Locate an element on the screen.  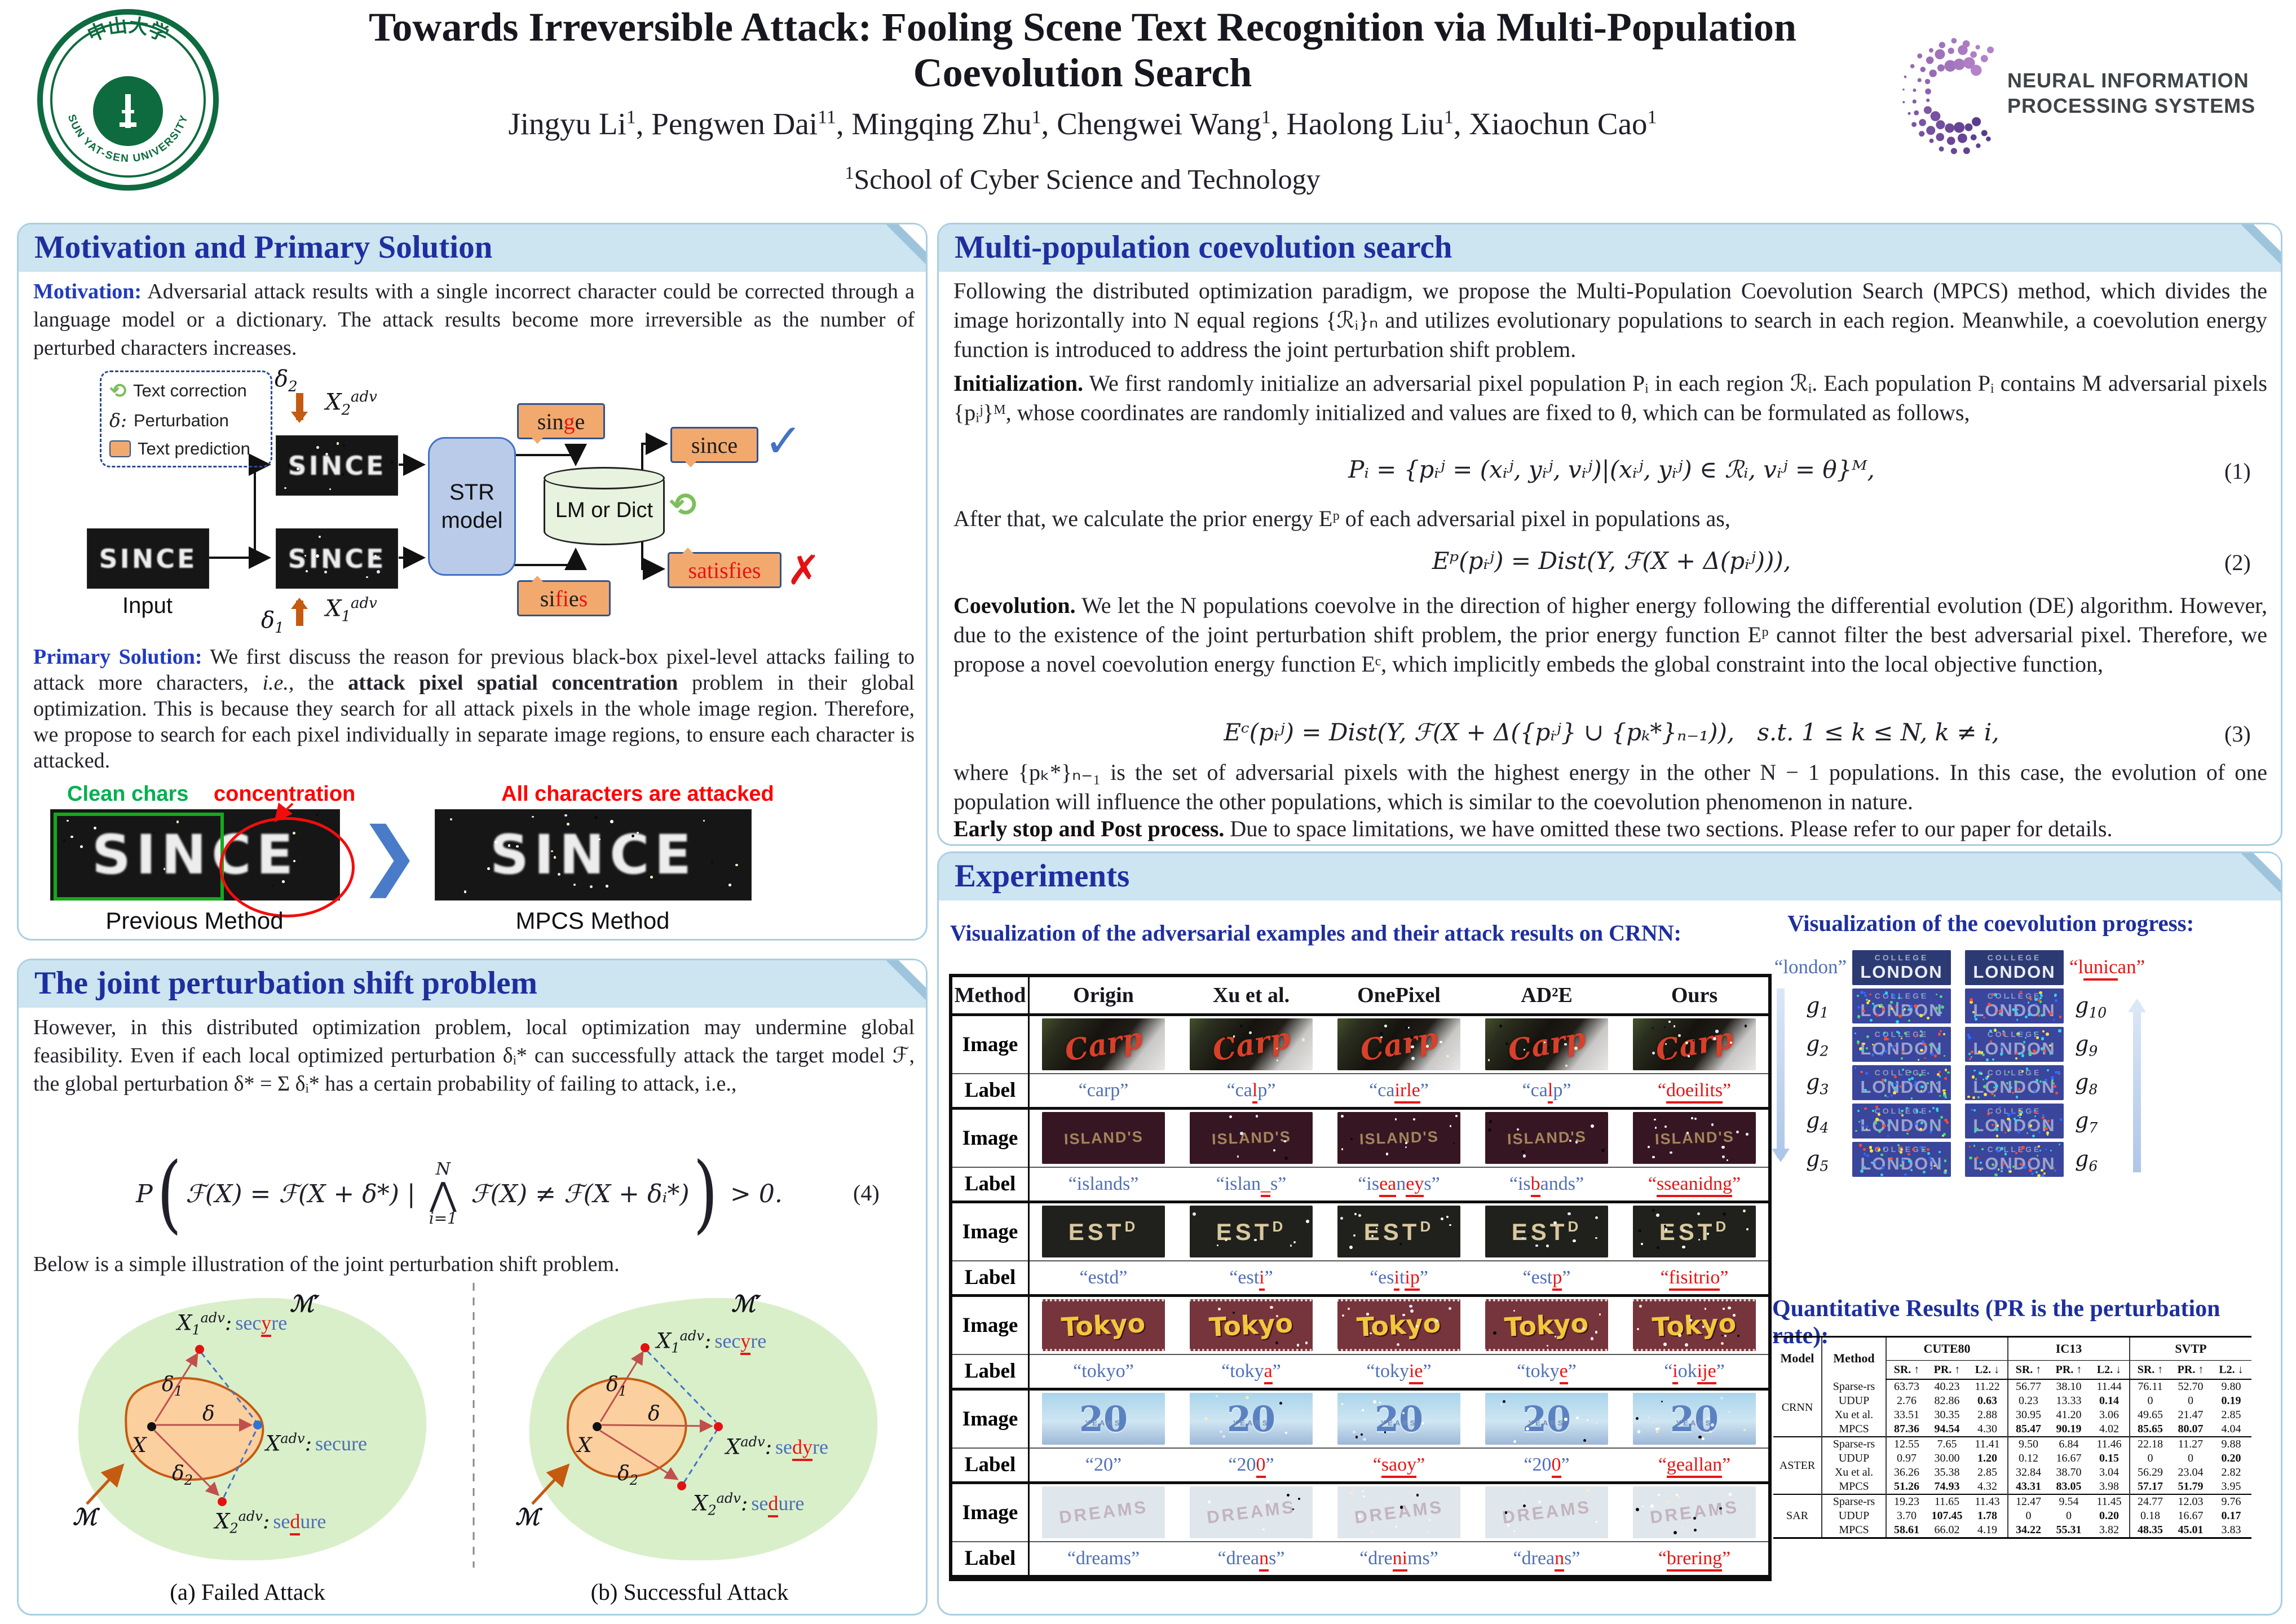
dataset-header: SVTP is located at coordinates (2190, 1348).